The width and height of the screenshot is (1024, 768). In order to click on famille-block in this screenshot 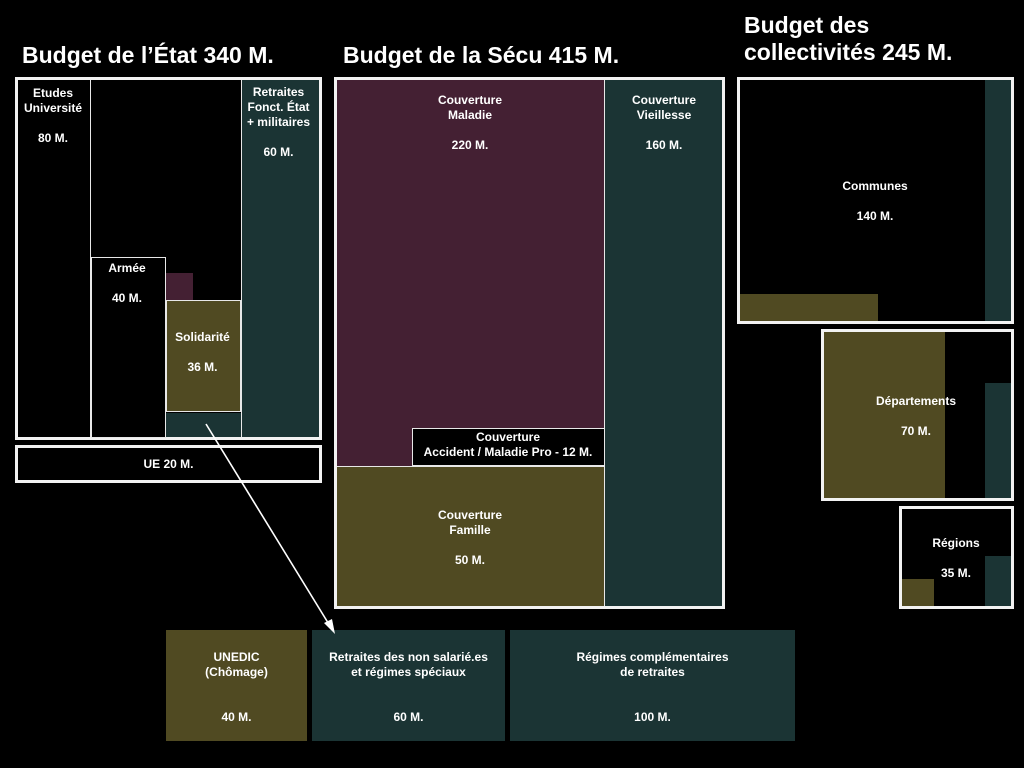, I will do `click(470, 536)`.